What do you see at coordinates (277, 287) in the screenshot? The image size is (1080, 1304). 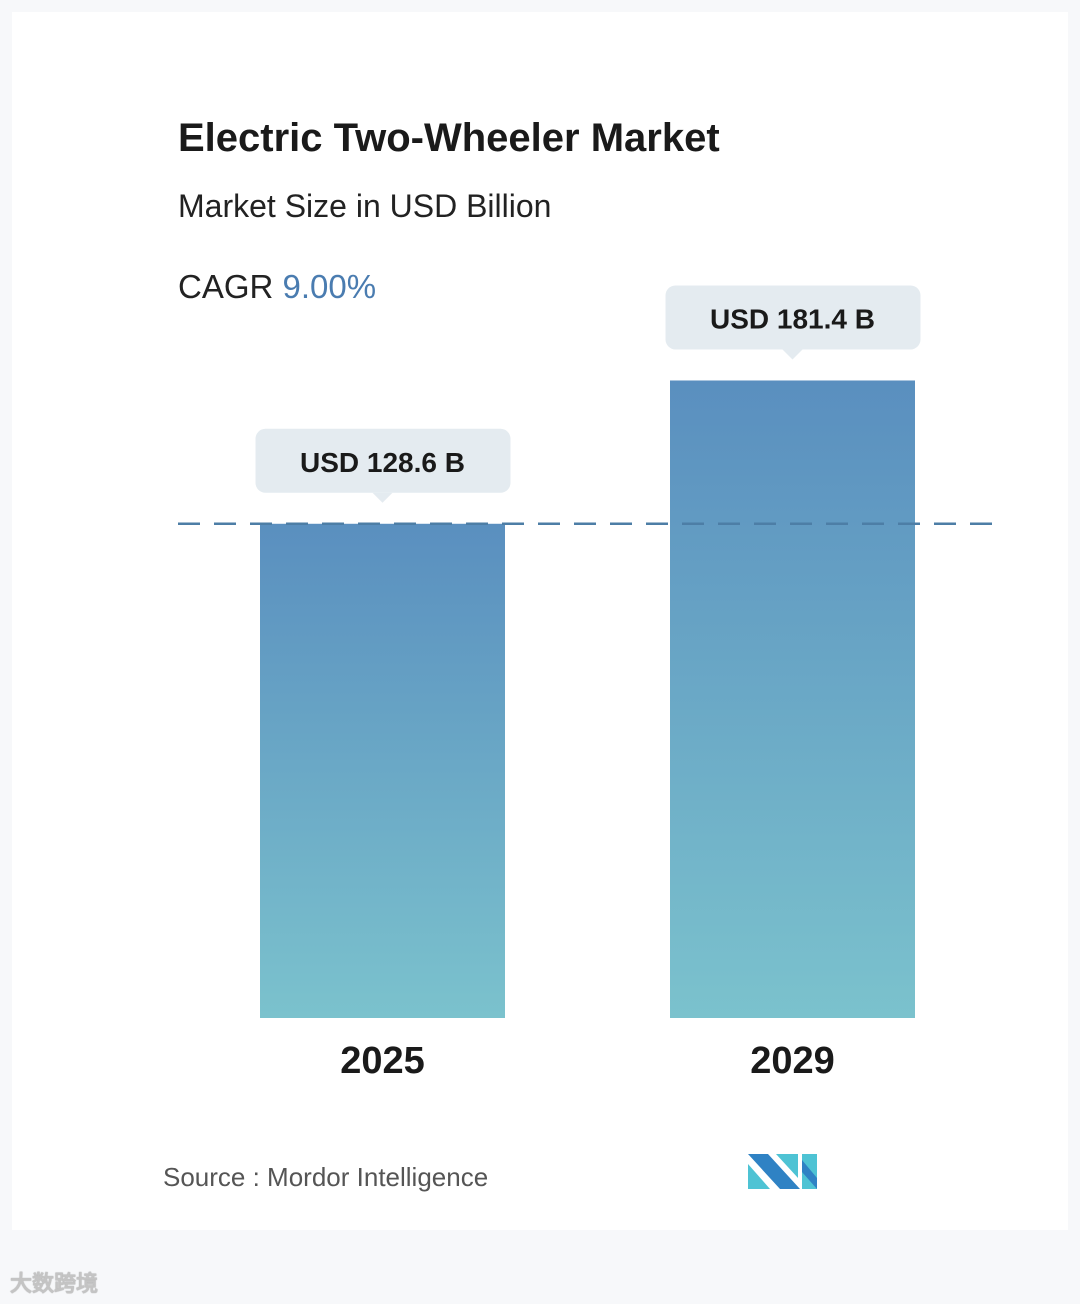 I see `cagr: CAGR 9.00%` at bounding box center [277, 287].